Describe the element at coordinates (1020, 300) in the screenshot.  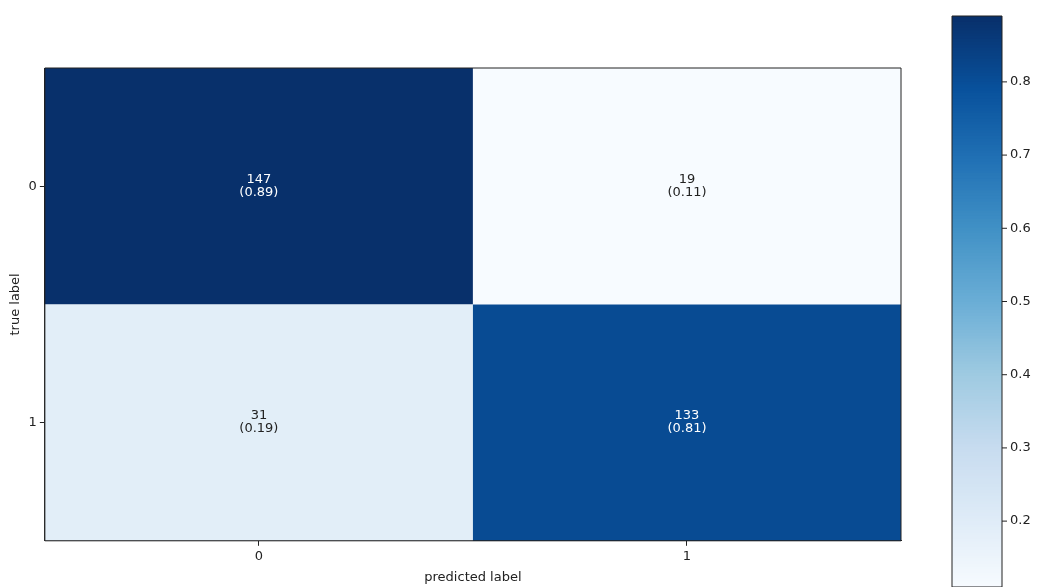
I see `color-bar-label: 0.5` at that location.